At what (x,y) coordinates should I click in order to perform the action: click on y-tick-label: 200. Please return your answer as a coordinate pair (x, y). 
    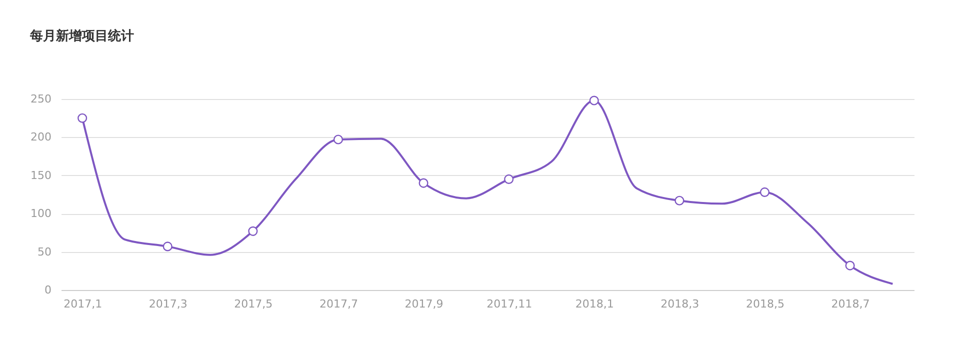
    Looking at the image, I should click on (41, 137).